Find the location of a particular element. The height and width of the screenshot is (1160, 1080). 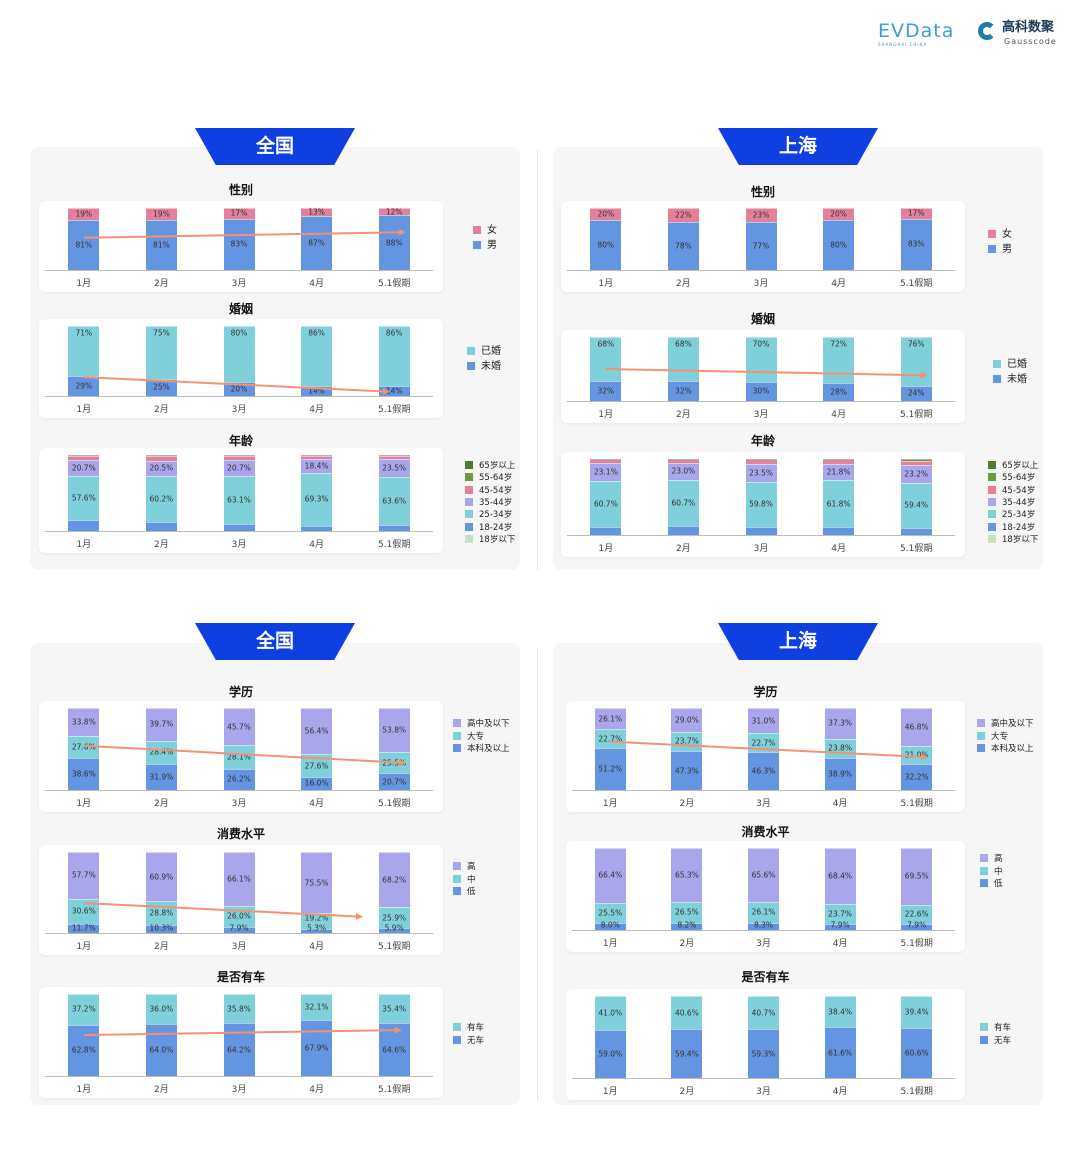

data-label: 31.9% is located at coordinates (161, 777).